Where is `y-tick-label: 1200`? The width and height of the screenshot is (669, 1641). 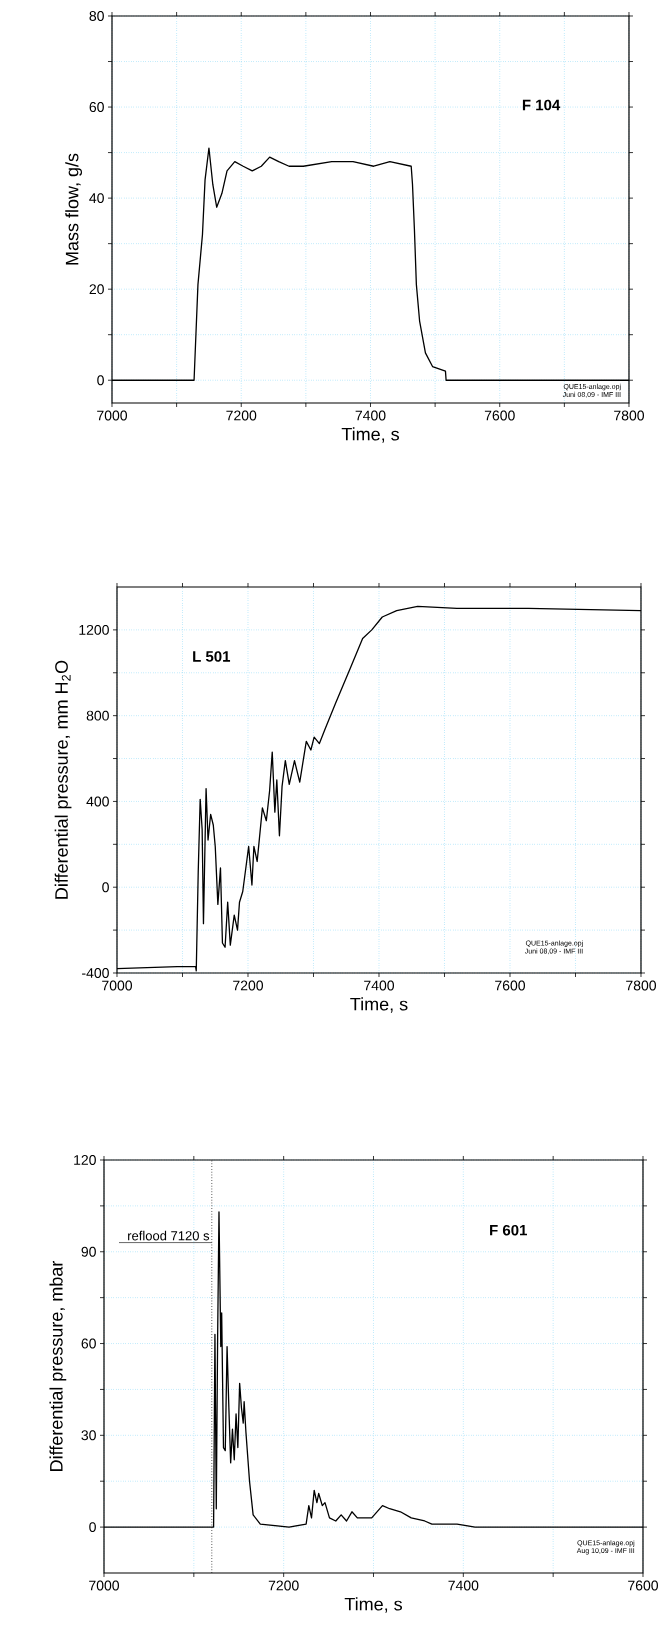 y-tick-label: 1200 is located at coordinates (94, 629).